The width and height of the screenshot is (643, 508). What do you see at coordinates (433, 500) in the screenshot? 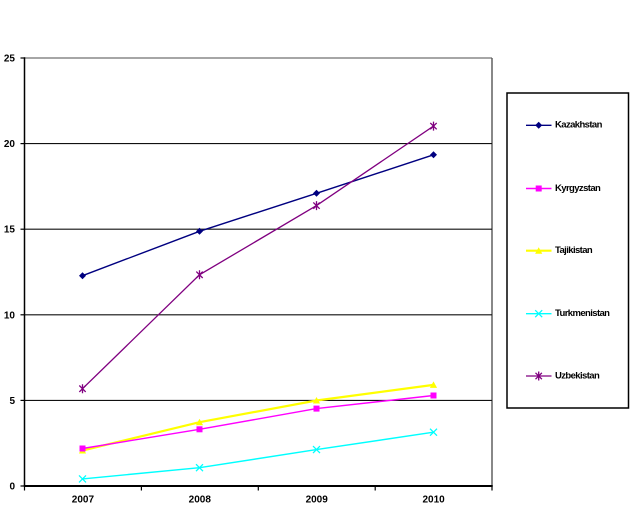
I see `svg-text: 2010` at bounding box center [433, 500].